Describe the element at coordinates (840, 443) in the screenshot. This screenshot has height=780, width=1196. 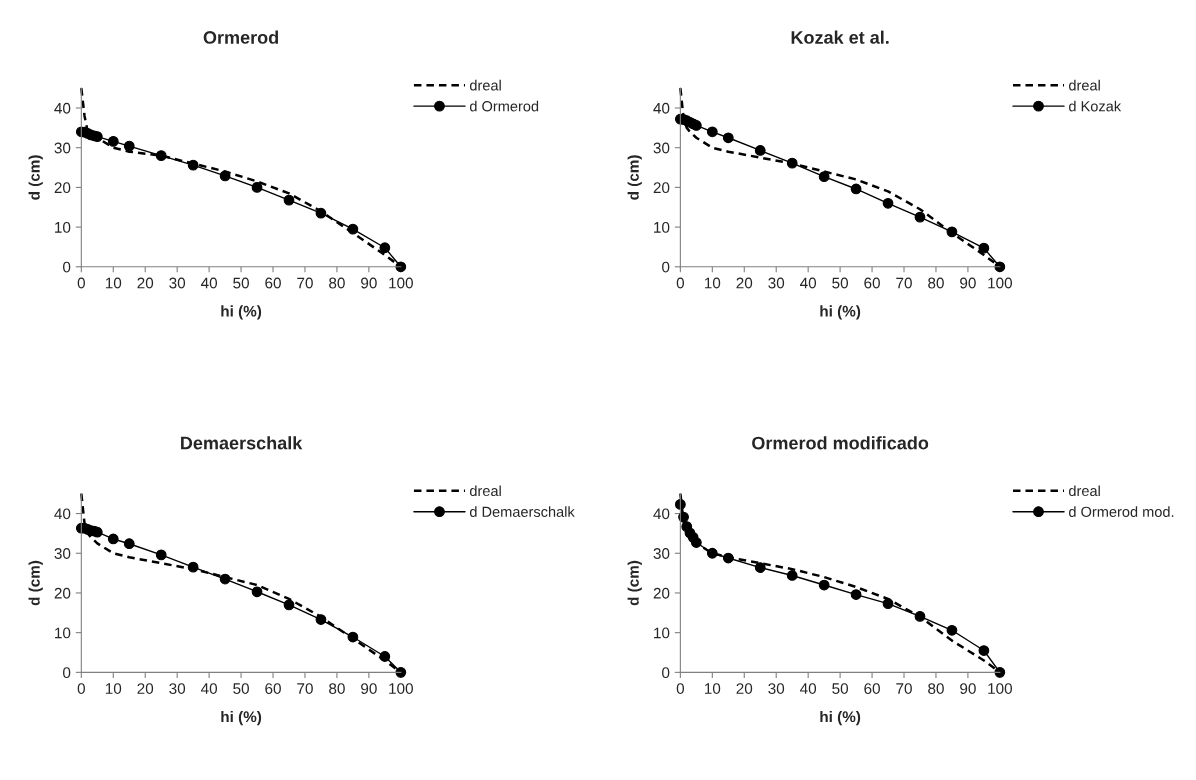
I see `chart-title: Ormerod modificado` at that location.